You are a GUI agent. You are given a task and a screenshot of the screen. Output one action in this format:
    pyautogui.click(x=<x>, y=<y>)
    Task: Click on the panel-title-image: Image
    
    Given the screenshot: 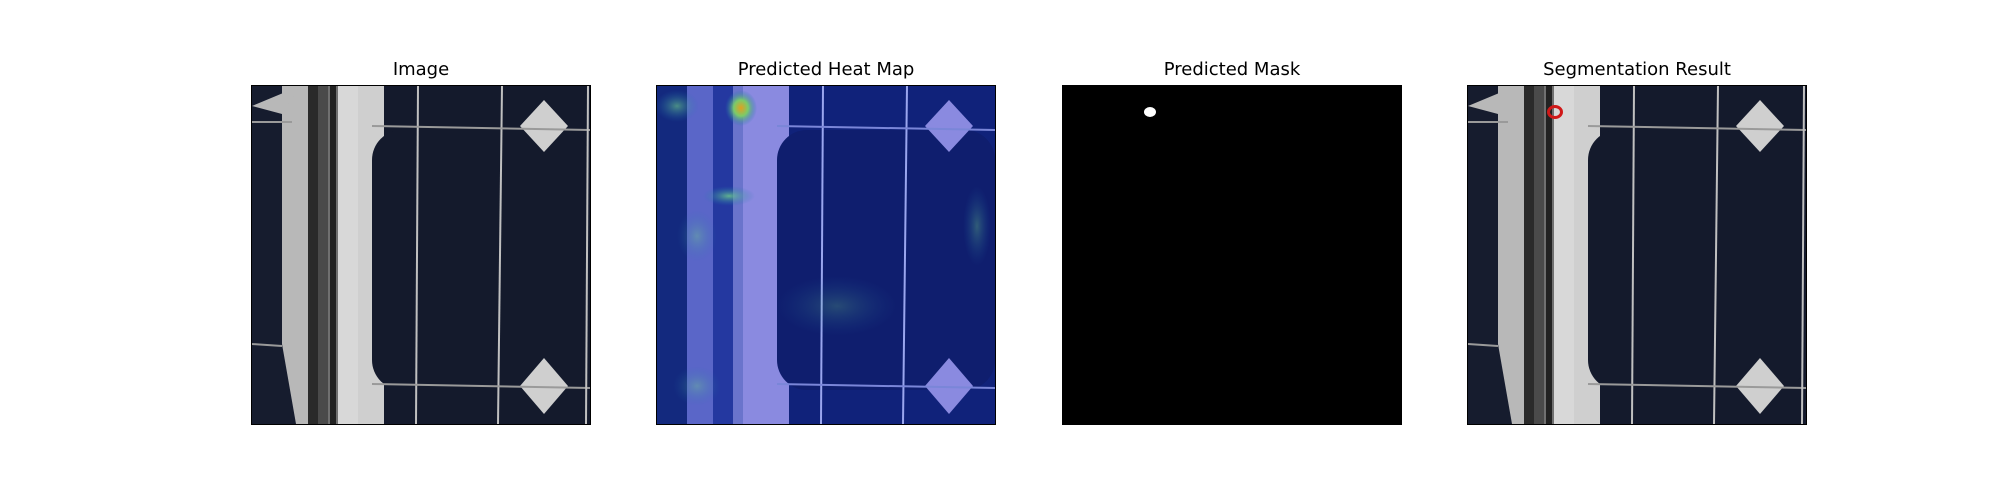 What is the action you would take?
    pyautogui.click(x=421, y=69)
    